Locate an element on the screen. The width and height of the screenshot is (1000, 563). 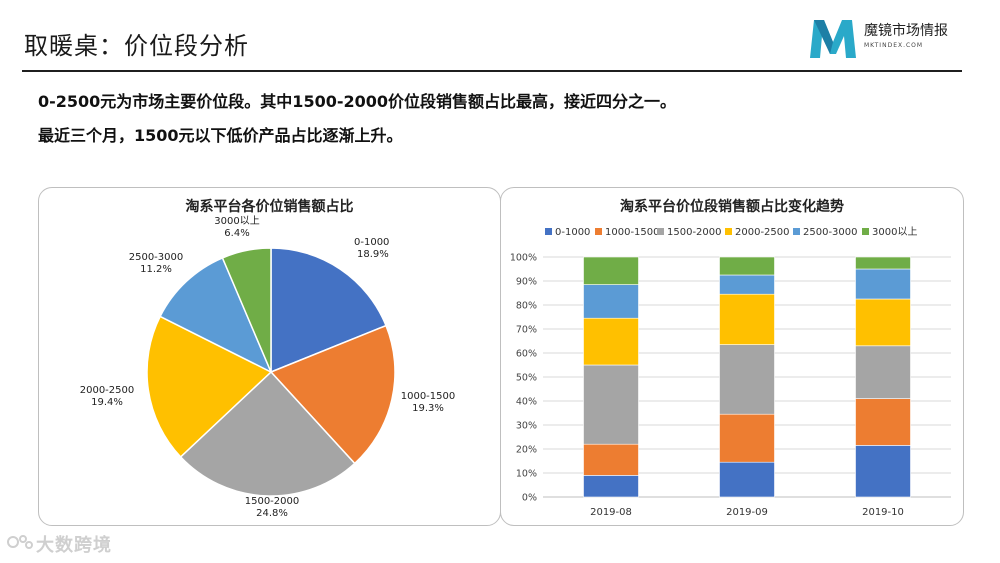
pie-label-percent: 19.4% is located at coordinates (107, 402).